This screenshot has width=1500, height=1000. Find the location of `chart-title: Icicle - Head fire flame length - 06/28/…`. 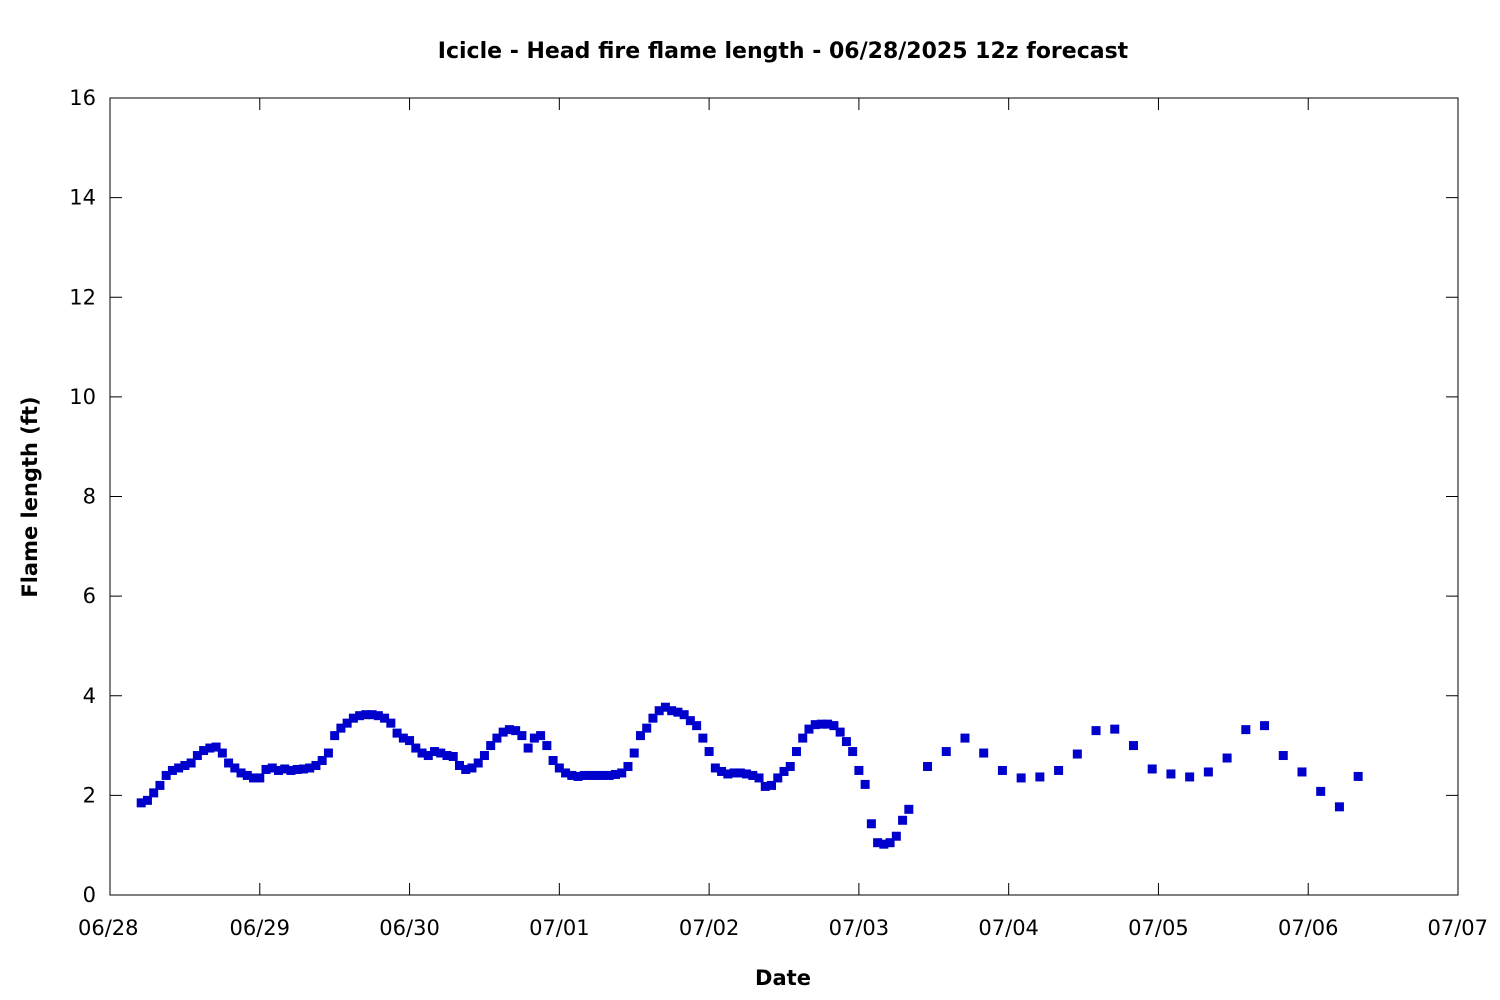

chart-title: Icicle - Head fire flame length - 06/28/… is located at coordinates (783, 51).